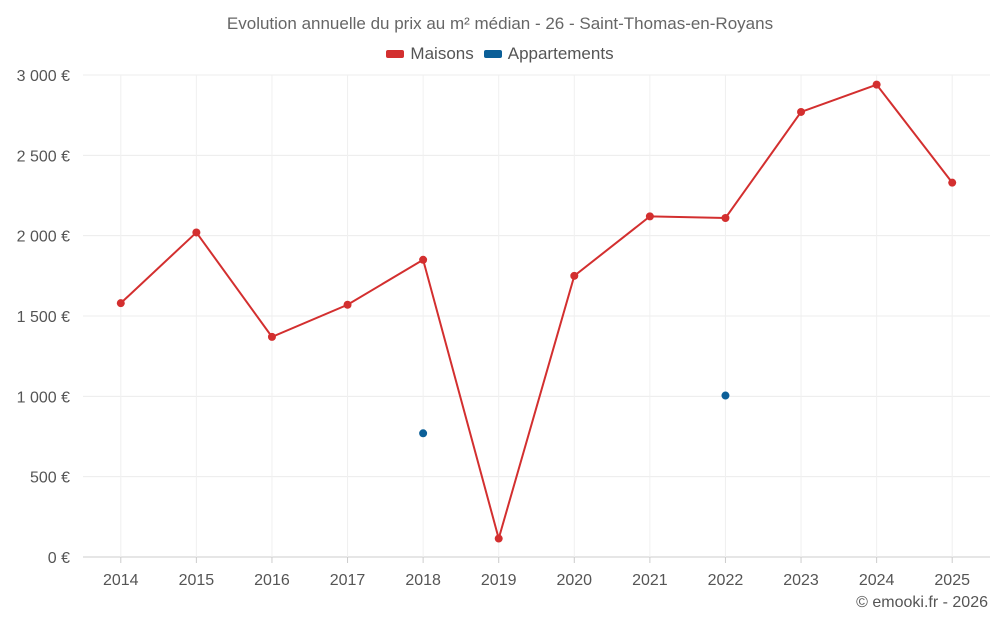  Describe the element at coordinates (498, 538) in the screenshot. I see `data-point-maisons-2019` at that location.